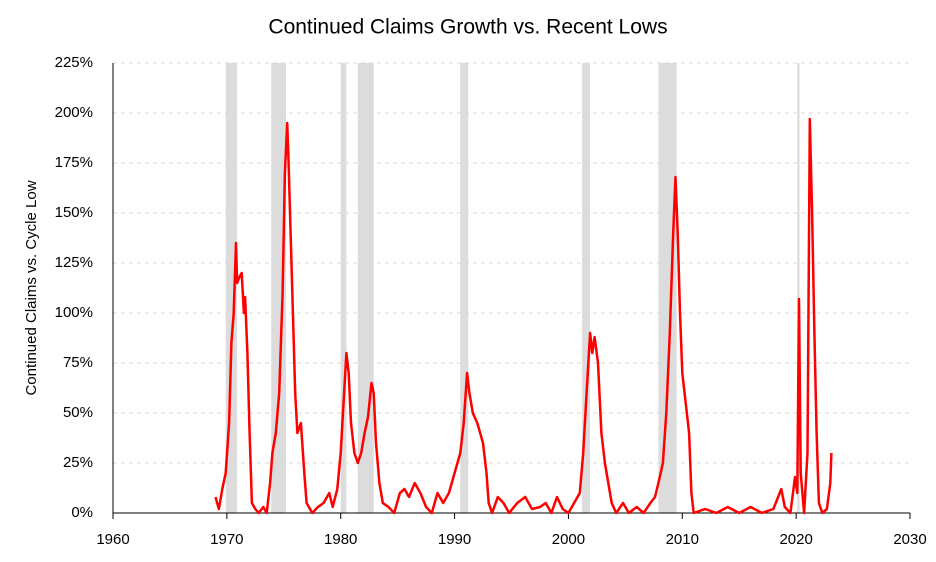 The image size is (936, 562). I want to click on x-tick-label: 1990, so click(454, 539).